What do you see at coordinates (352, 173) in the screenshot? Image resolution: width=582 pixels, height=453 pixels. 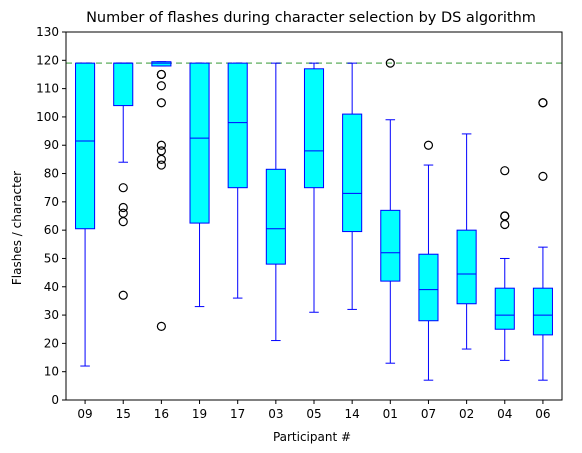 I see `participant-14-box` at bounding box center [352, 173].